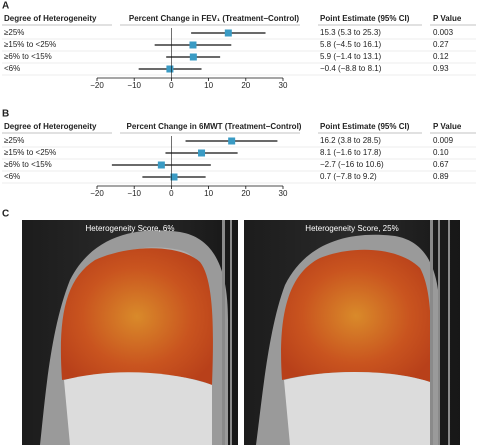  What do you see at coordinates (441, 164) in the screenshot?
I see `p-value: 0.67` at bounding box center [441, 164].